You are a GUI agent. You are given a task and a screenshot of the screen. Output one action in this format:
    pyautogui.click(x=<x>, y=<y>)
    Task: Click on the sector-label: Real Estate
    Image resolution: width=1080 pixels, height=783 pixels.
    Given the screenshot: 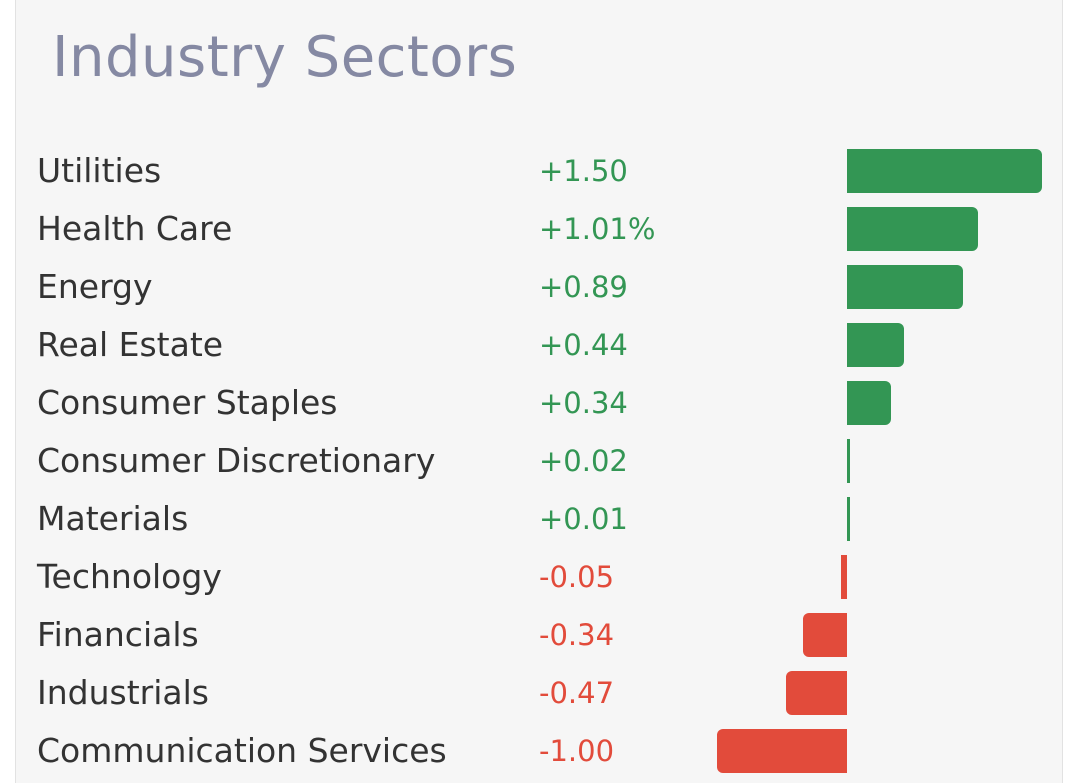 What is the action you would take?
    pyautogui.click(x=130, y=344)
    